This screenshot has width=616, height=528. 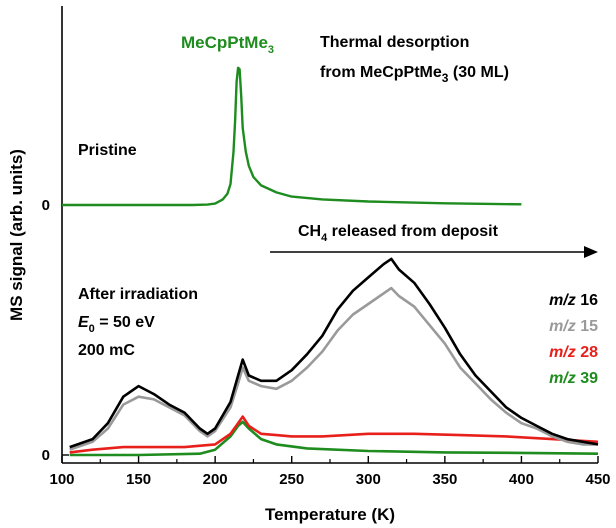 I want to click on peak-label: MeCpPtMe3, so click(x=227, y=44).